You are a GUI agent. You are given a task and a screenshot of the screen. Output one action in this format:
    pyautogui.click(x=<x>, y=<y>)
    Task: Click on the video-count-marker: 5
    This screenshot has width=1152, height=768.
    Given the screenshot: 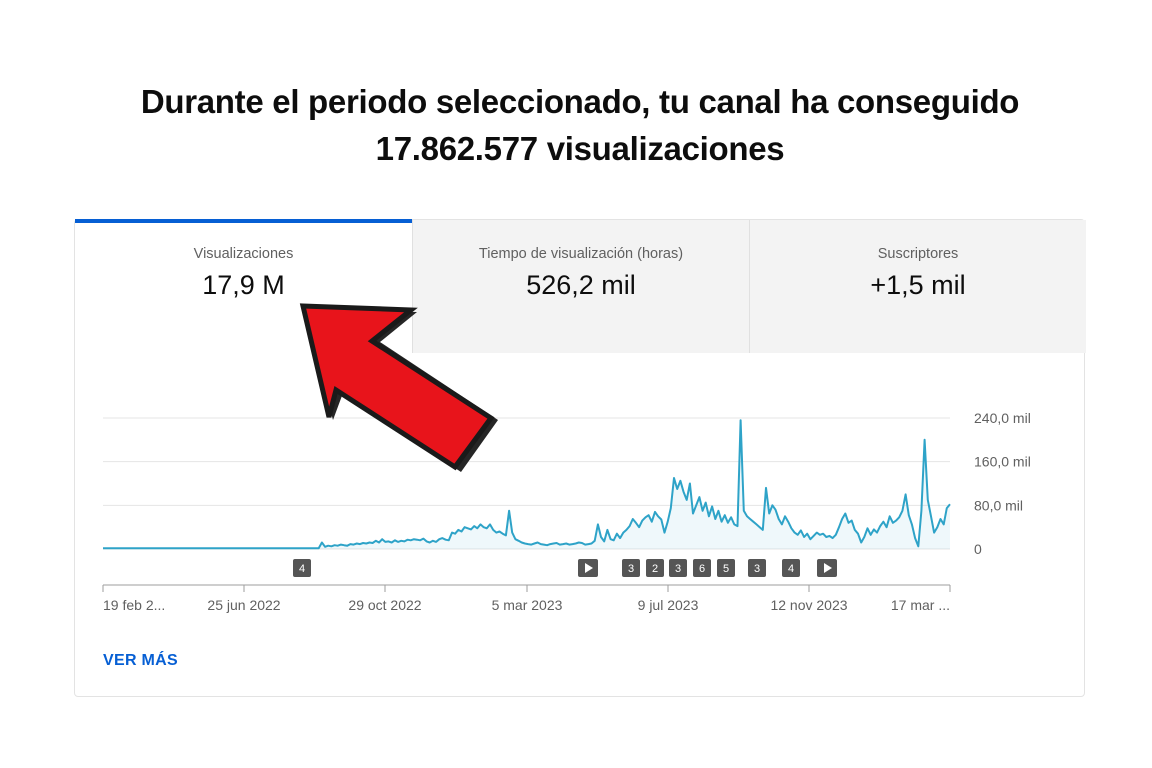 What is the action you would take?
    pyautogui.click(x=726, y=568)
    